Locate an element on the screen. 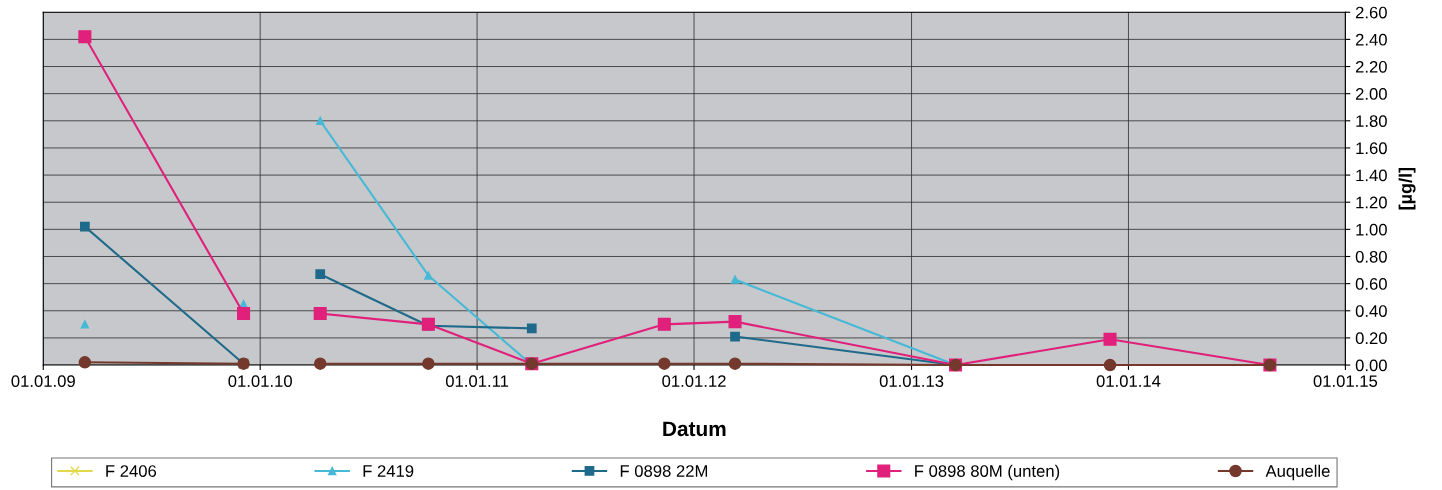 The height and width of the screenshot is (490, 1442). y-tick-label: 2.60 is located at coordinates (1371, 12).